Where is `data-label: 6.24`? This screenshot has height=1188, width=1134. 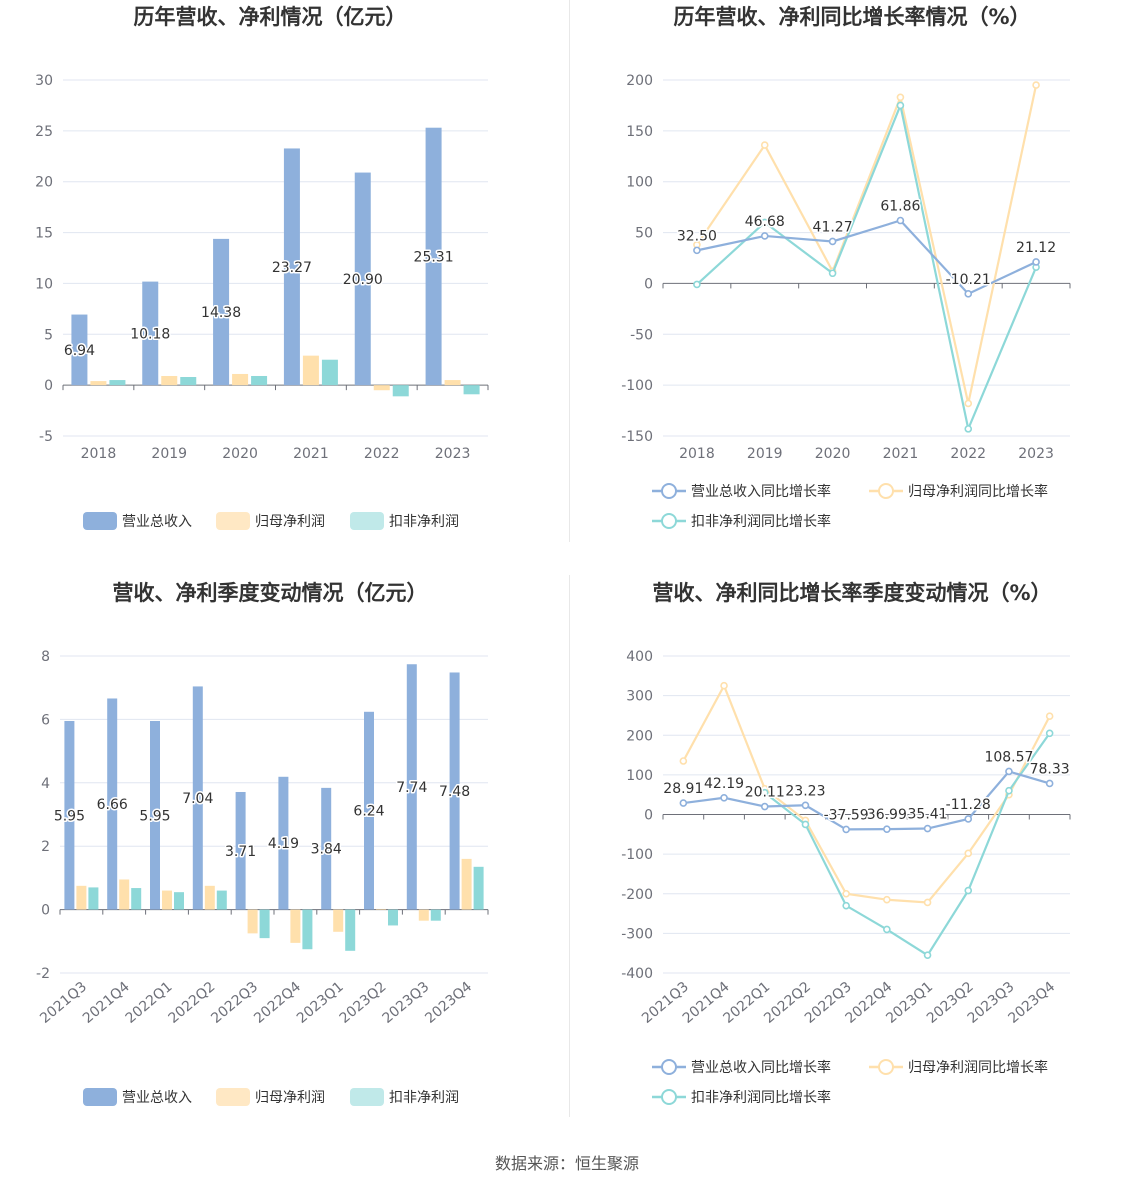
data-label: 6.24 is located at coordinates (368, 812).